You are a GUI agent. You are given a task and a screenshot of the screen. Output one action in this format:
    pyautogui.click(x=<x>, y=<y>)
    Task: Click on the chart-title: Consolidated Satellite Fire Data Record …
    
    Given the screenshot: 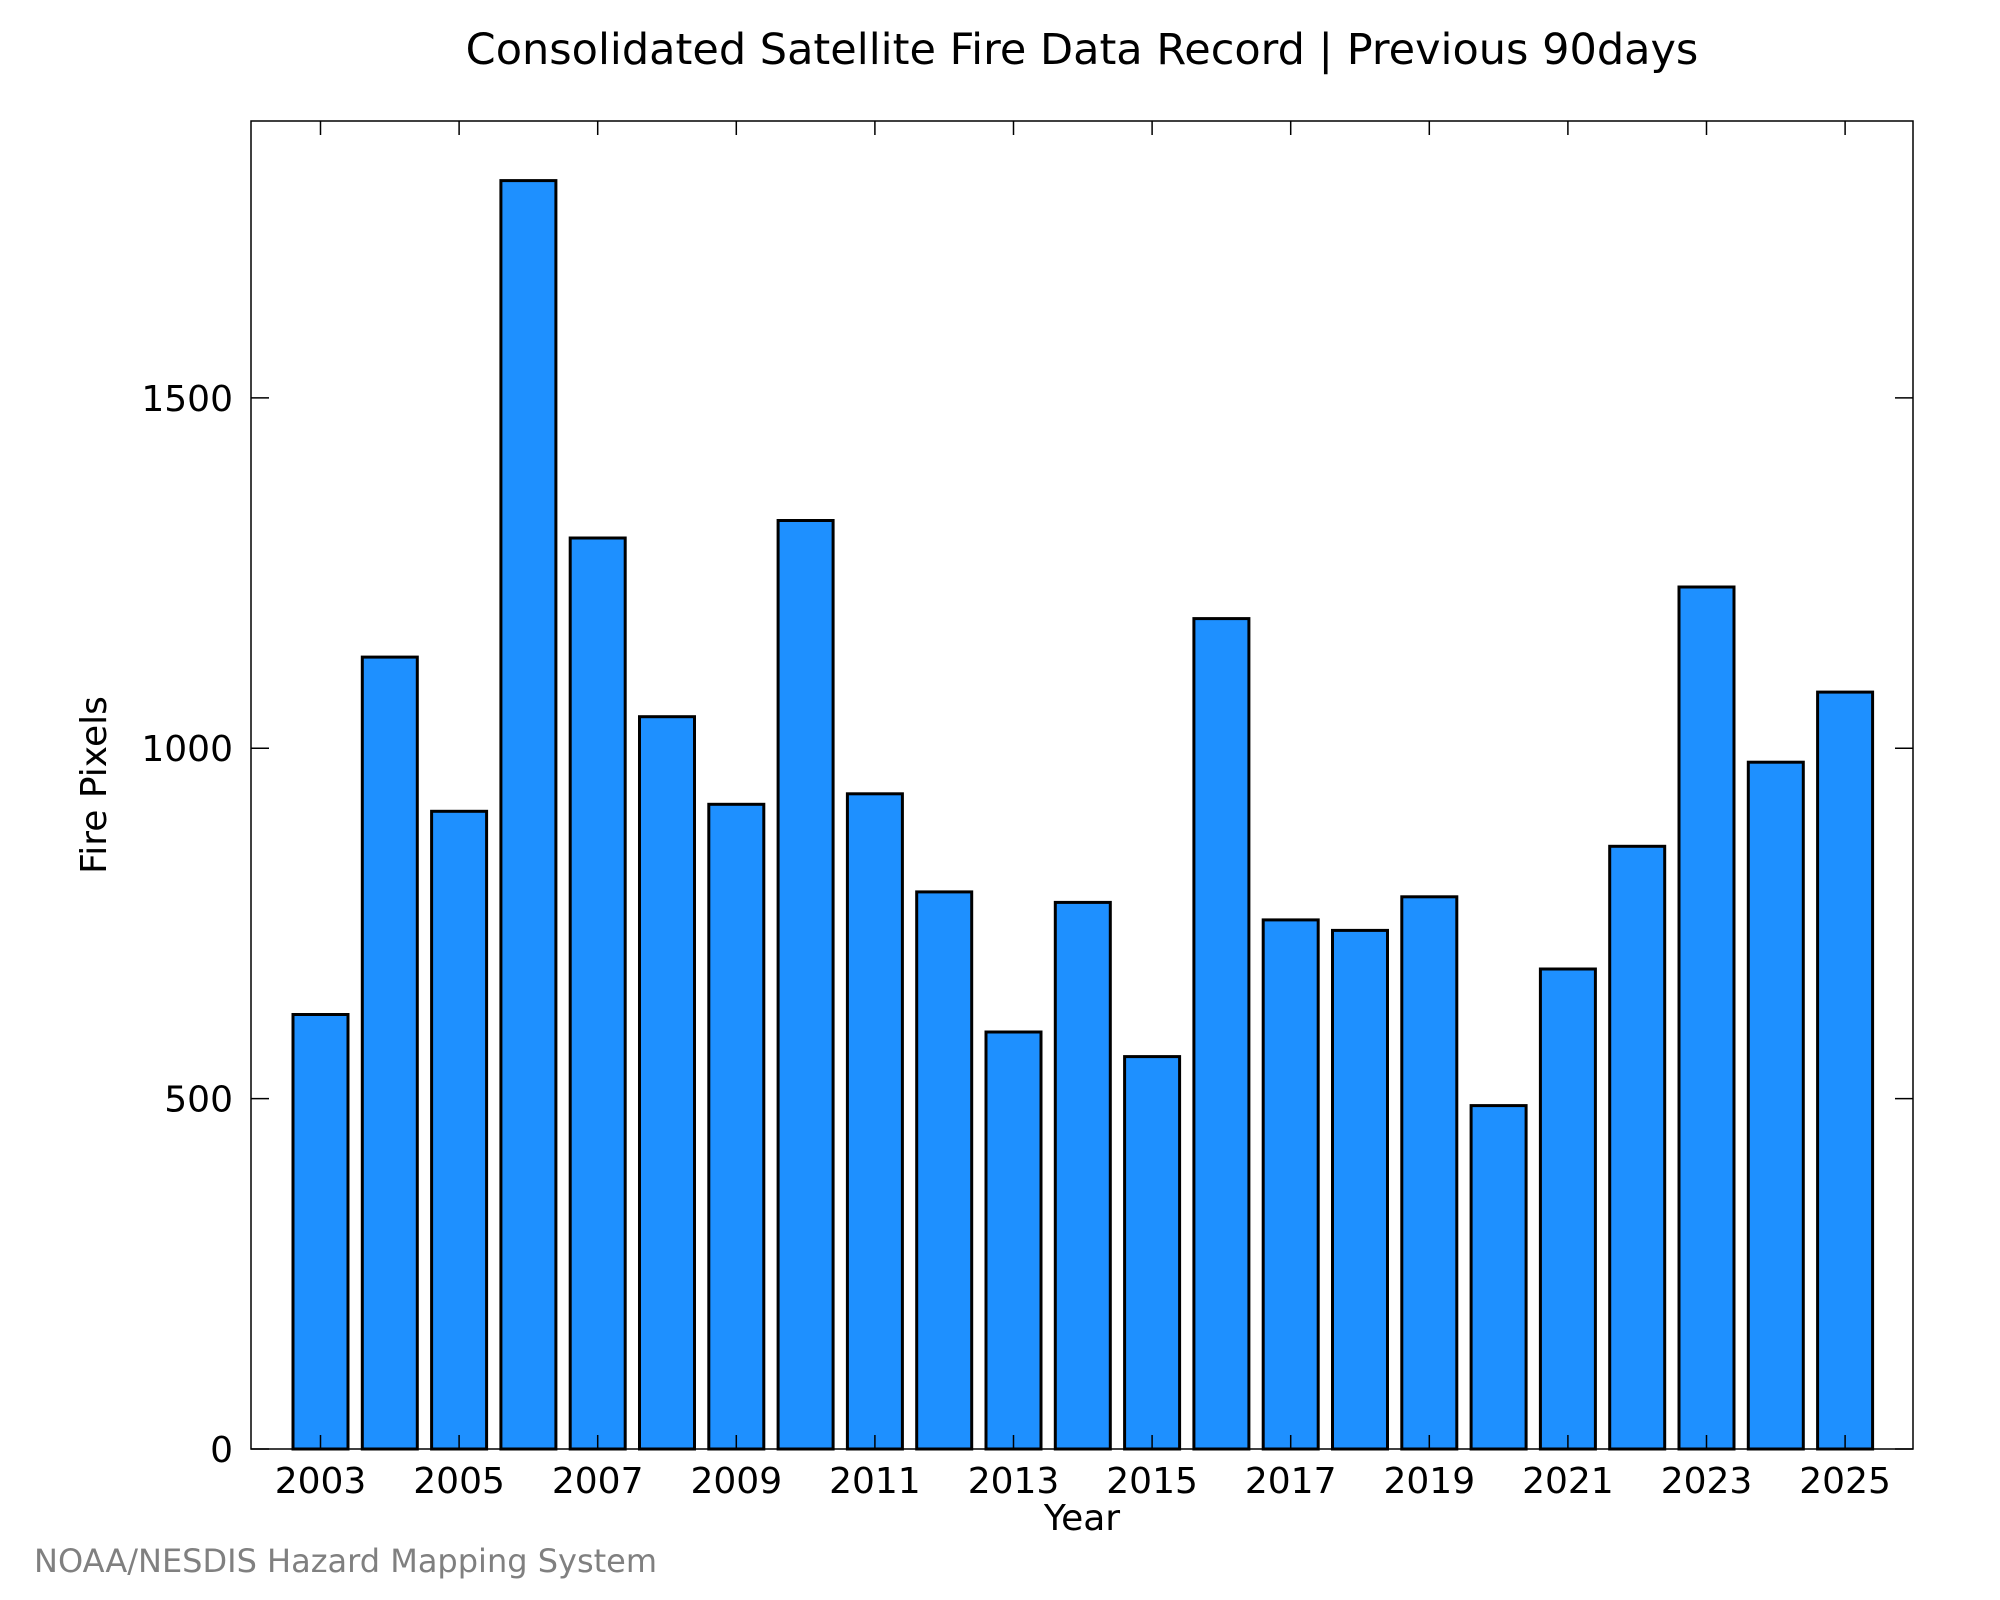 What is the action you would take?
    pyautogui.click(x=1082, y=50)
    